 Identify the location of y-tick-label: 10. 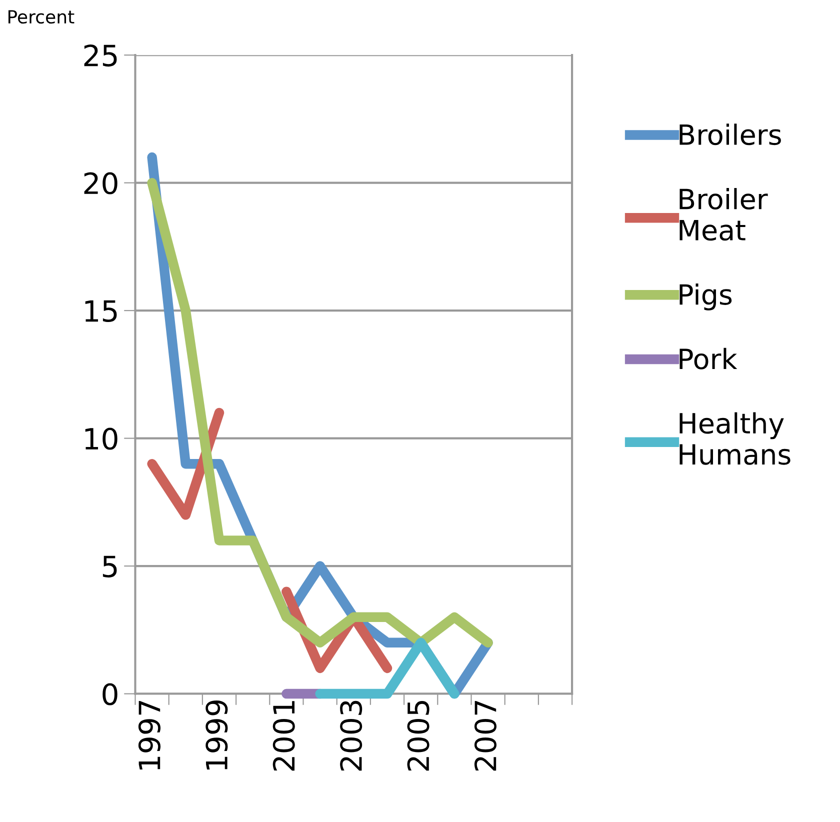
(101, 439).